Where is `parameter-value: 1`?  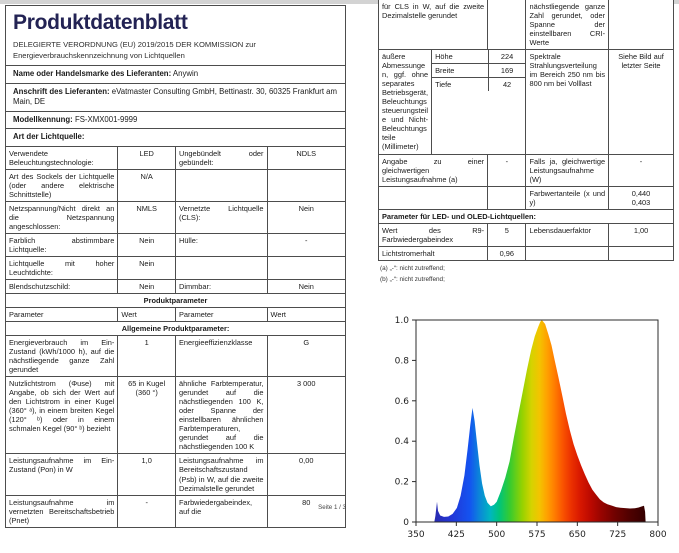
parameter-value: 1 is located at coordinates (146, 356).